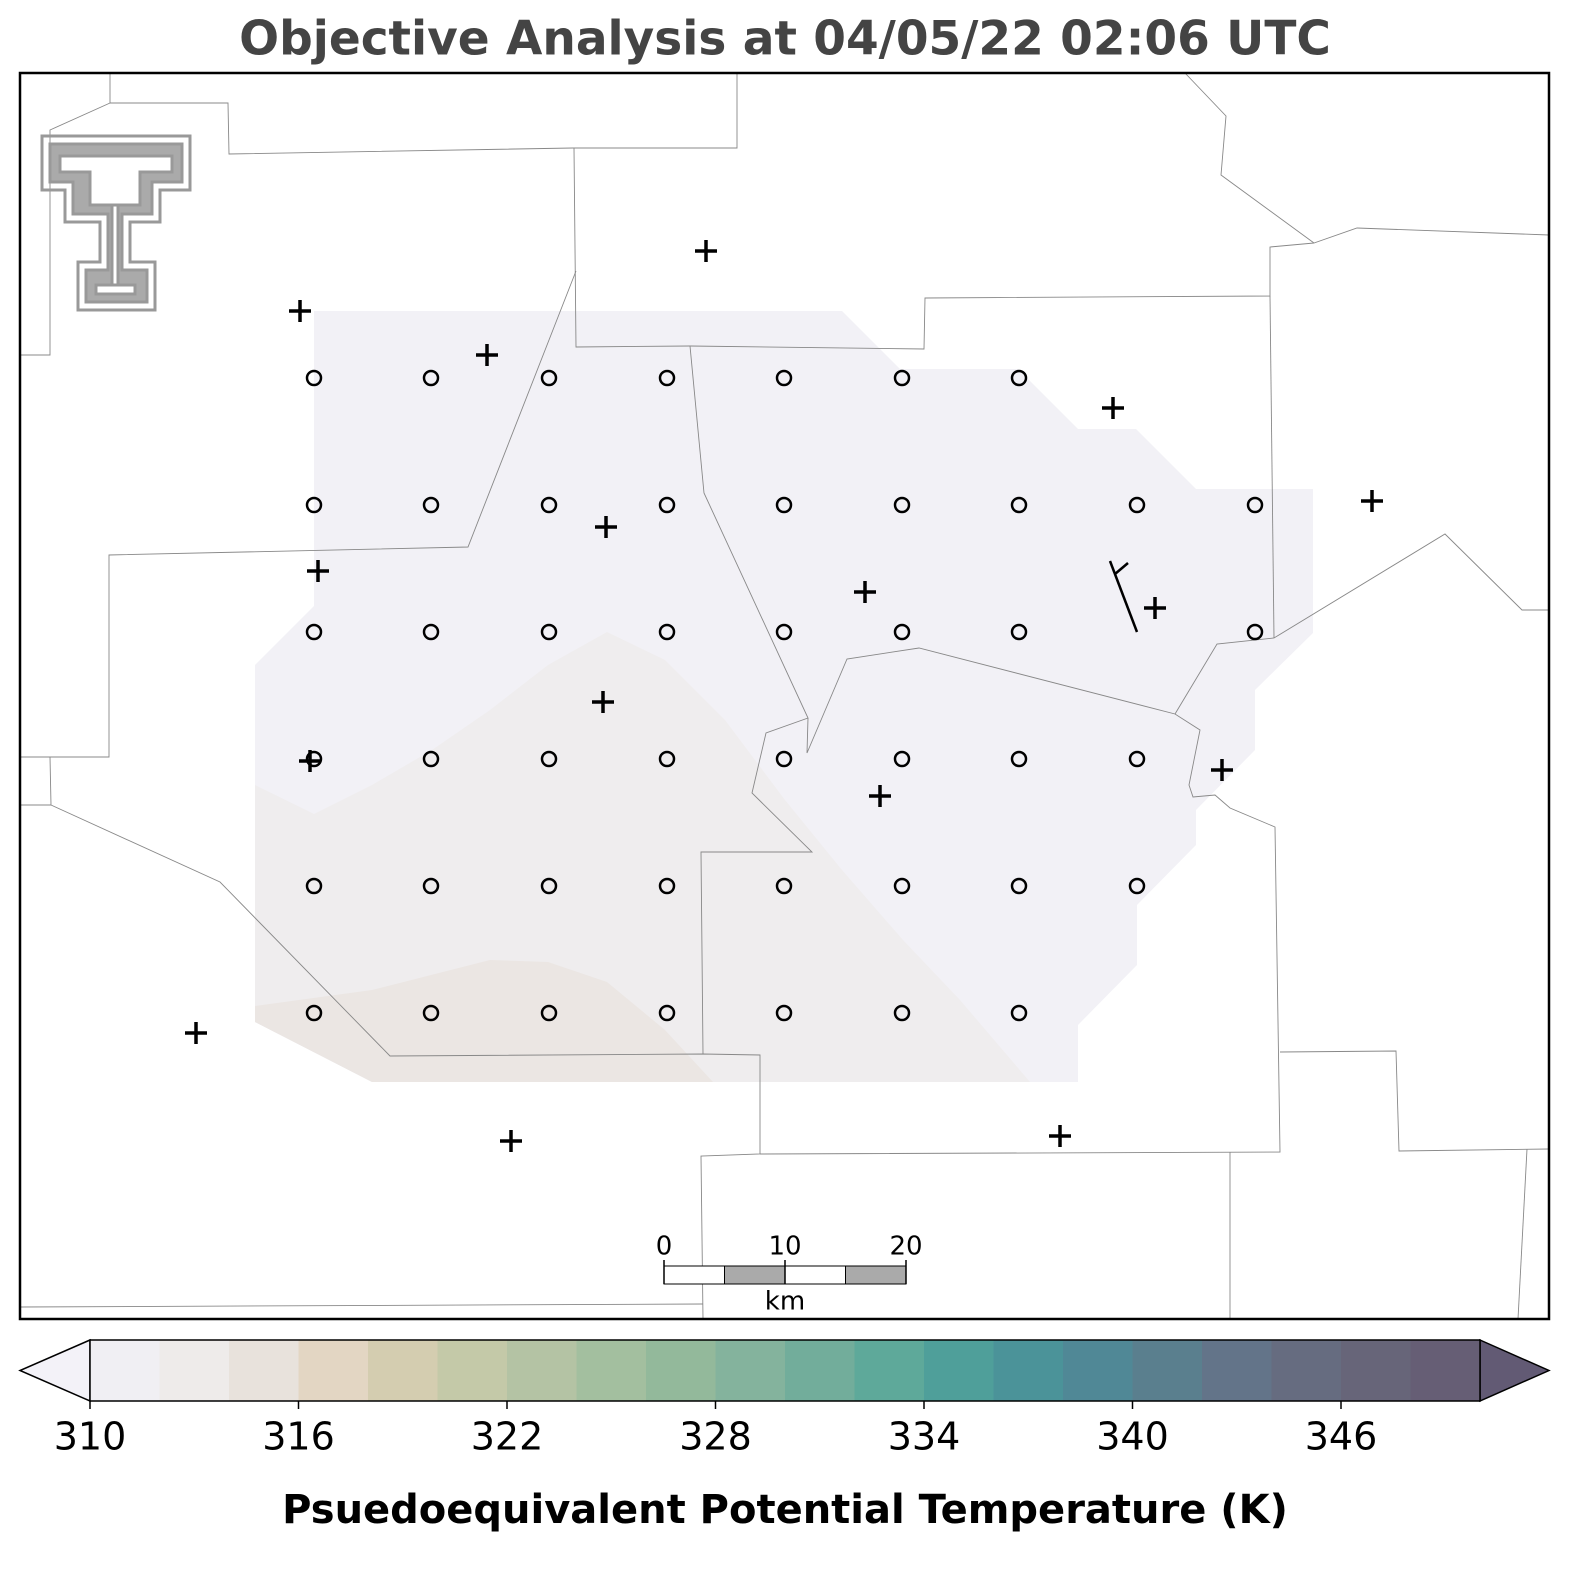 This screenshot has height=1576, width=1589. What do you see at coordinates (1515, 1370) in the screenshot?
I see `colorbar-extend-max` at bounding box center [1515, 1370].